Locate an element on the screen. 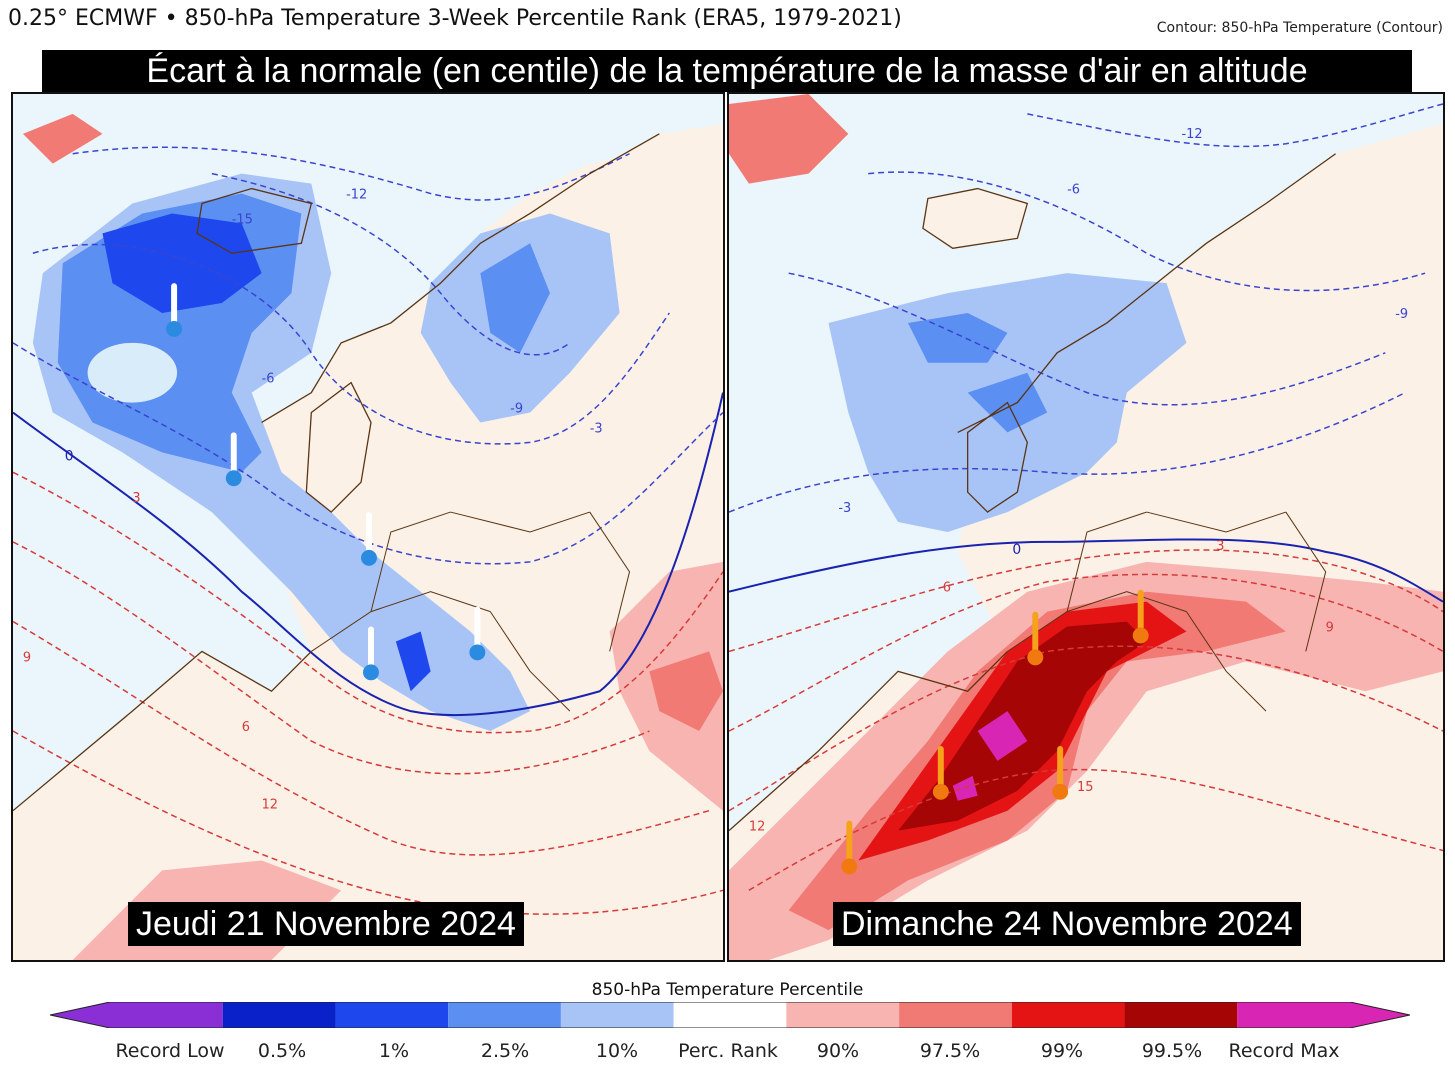 This screenshot has height=1085, width=1455. land-uk is located at coordinates (338, 447).